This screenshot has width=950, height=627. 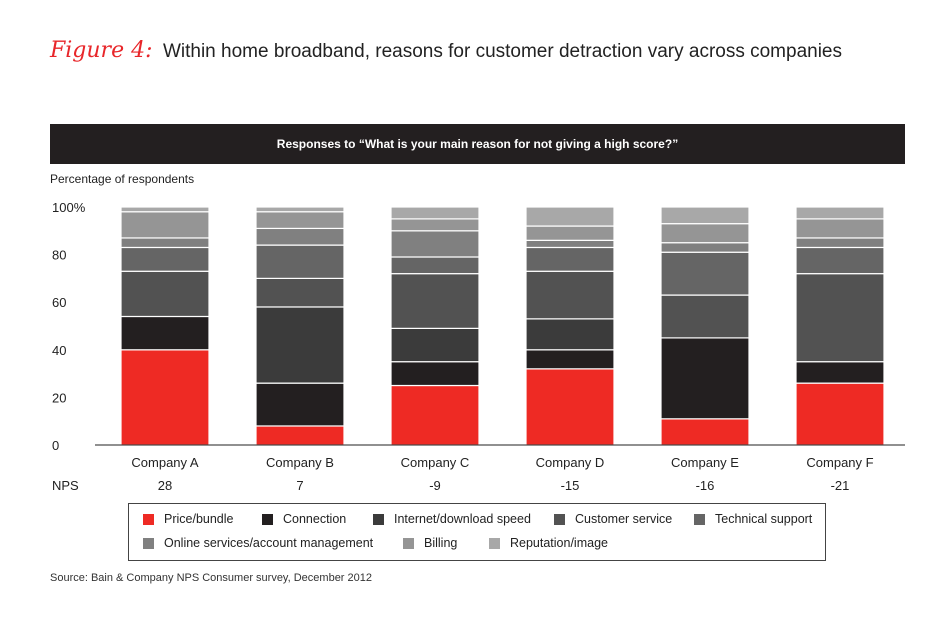 What do you see at coordinates (269, 543) in the screenshot?
I see `legend-label: Online services/account management` at bounding box center [269, 543].